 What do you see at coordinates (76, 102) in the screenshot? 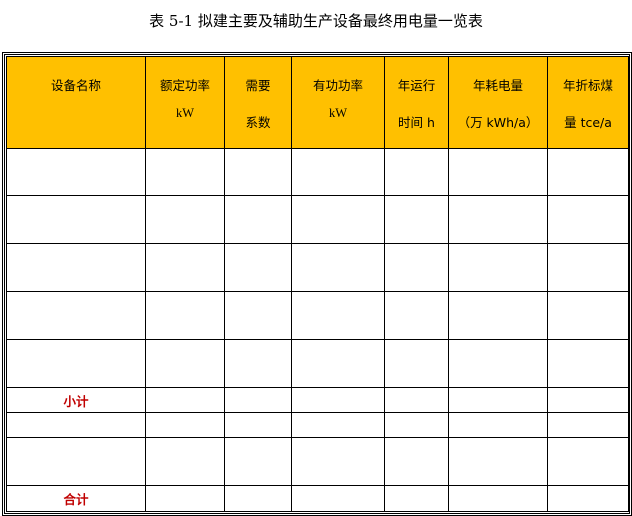
I see `column-header: 设备名称` at bounding box center [76, 102].